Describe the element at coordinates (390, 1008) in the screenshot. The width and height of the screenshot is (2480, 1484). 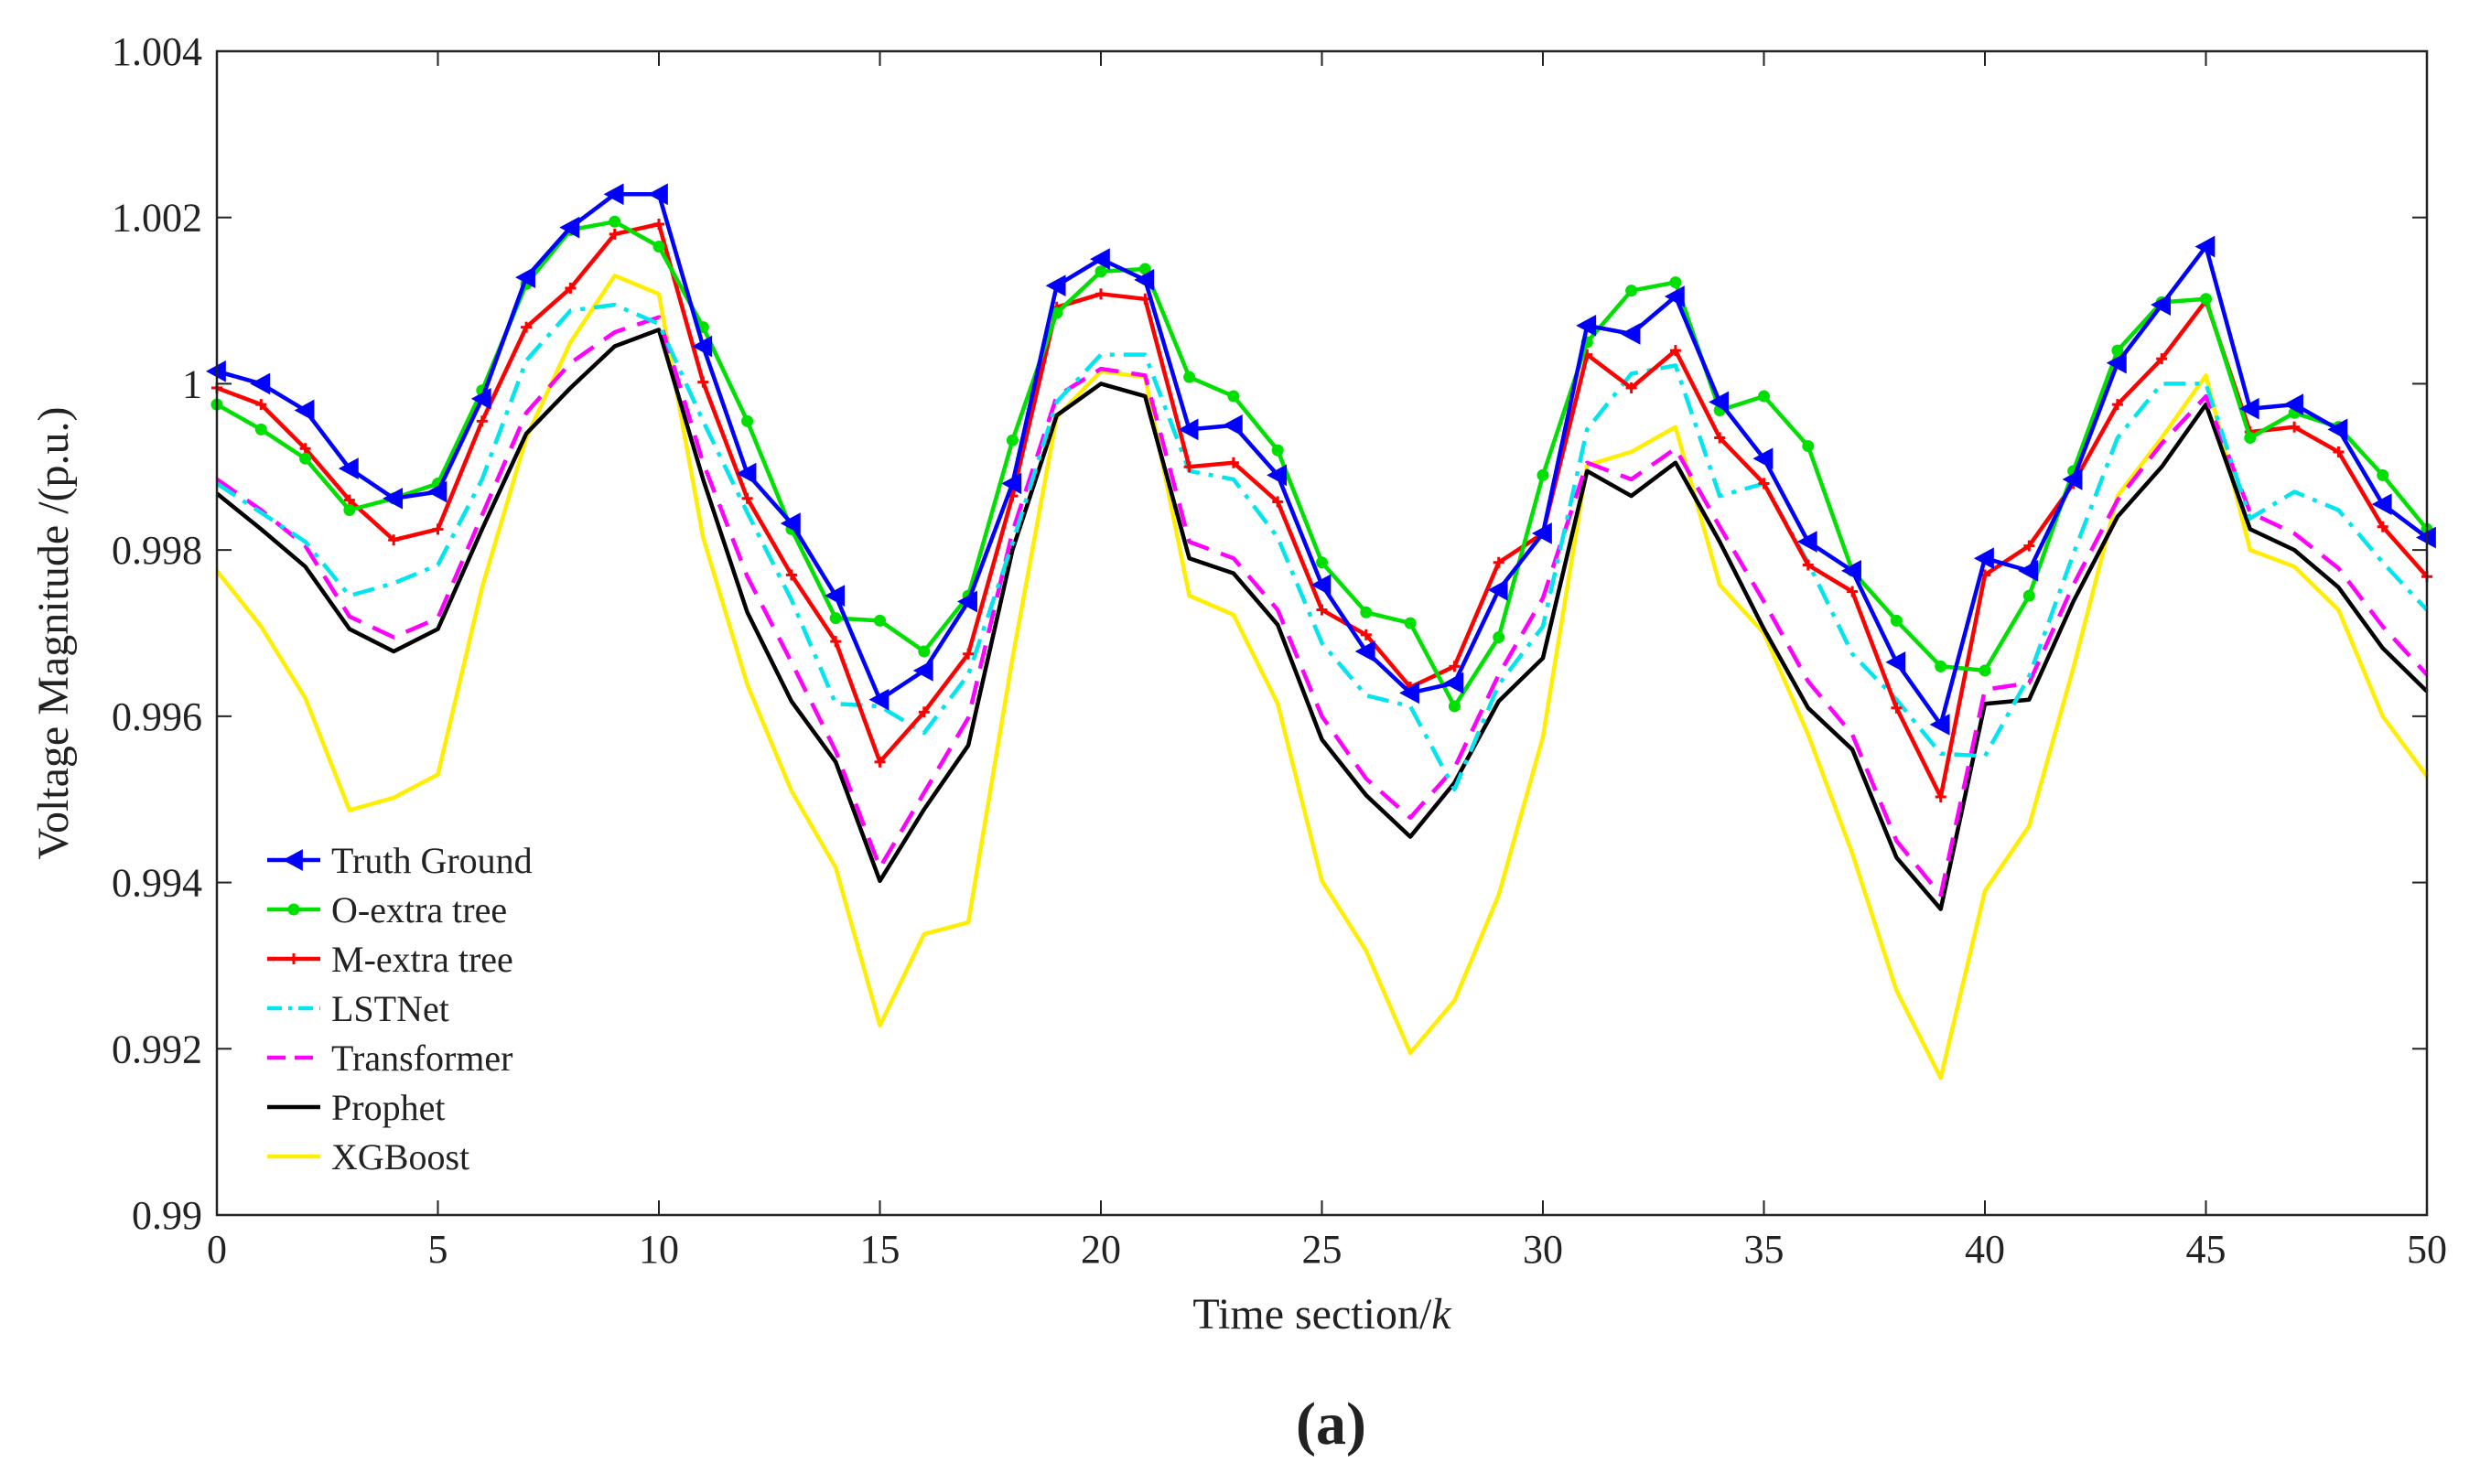
I see `legend-label-lstnet: LSTNet` at that location.